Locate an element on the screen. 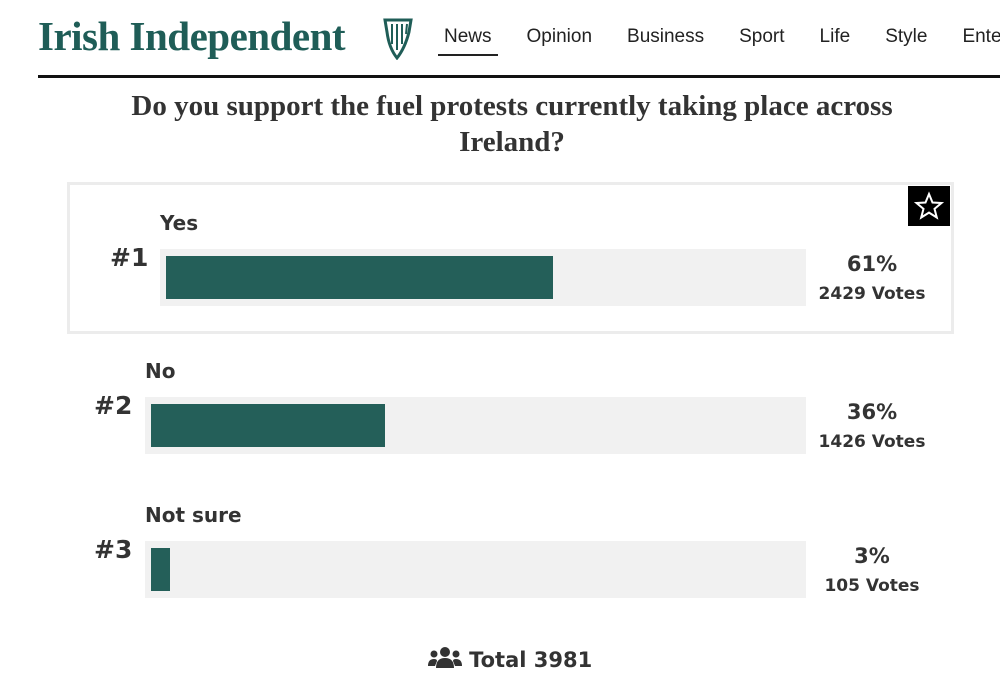 The height and width of the screenshot is (683, 1000). option-label: Yes is located at coordinates (179, 223).